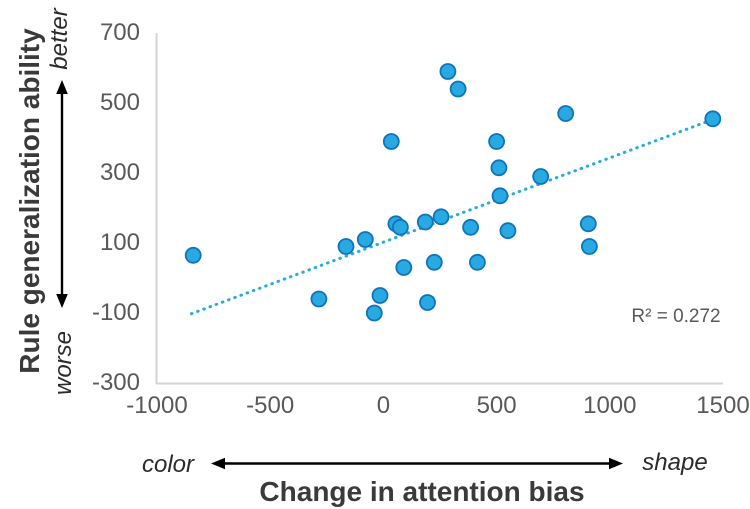 Image resolution: width=750 pixels, height=509 pixels. What do you see at coordinates (270, 405) in the screenshot?
I see `x-tick-label: -500` at bounding box center [270, 405].